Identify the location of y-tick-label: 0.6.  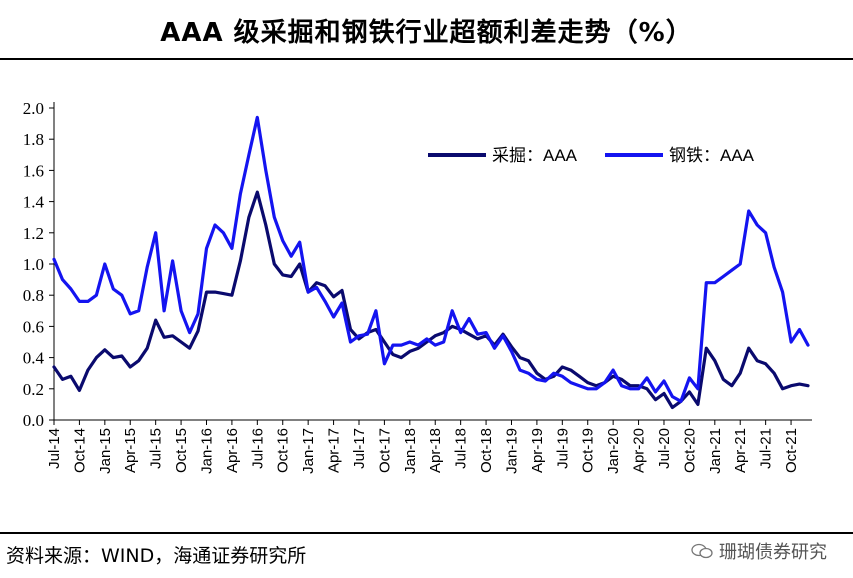
(33, 326).